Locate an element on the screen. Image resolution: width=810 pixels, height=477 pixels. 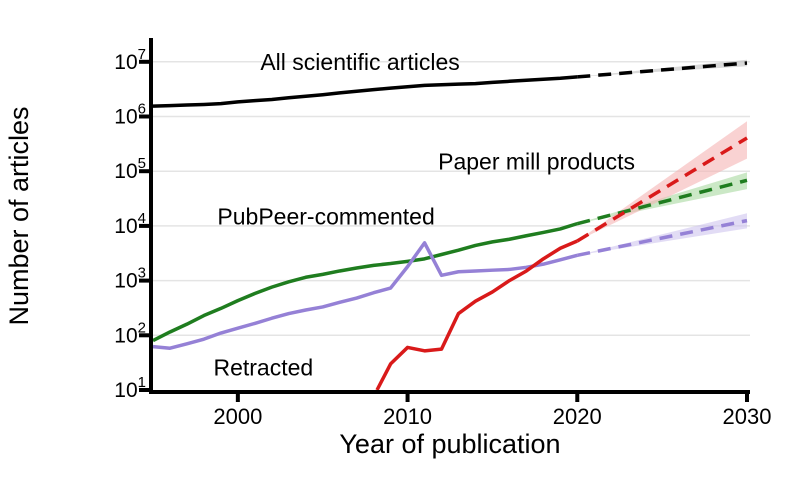
x-tick-label: 2010 is located at coordinates (407, 416).